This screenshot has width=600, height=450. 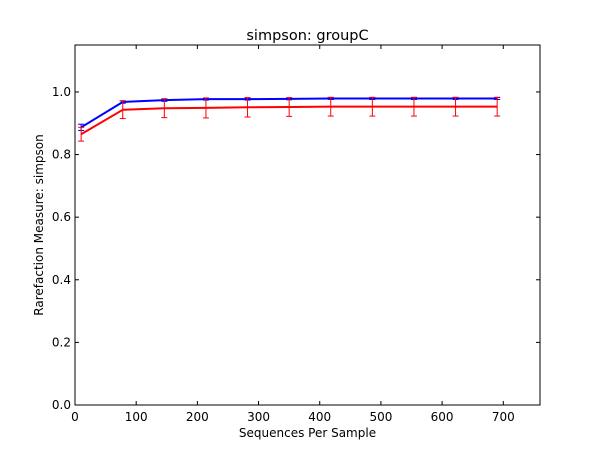 I want to click on x-tick-label: 100, so click(x=136, y=417).